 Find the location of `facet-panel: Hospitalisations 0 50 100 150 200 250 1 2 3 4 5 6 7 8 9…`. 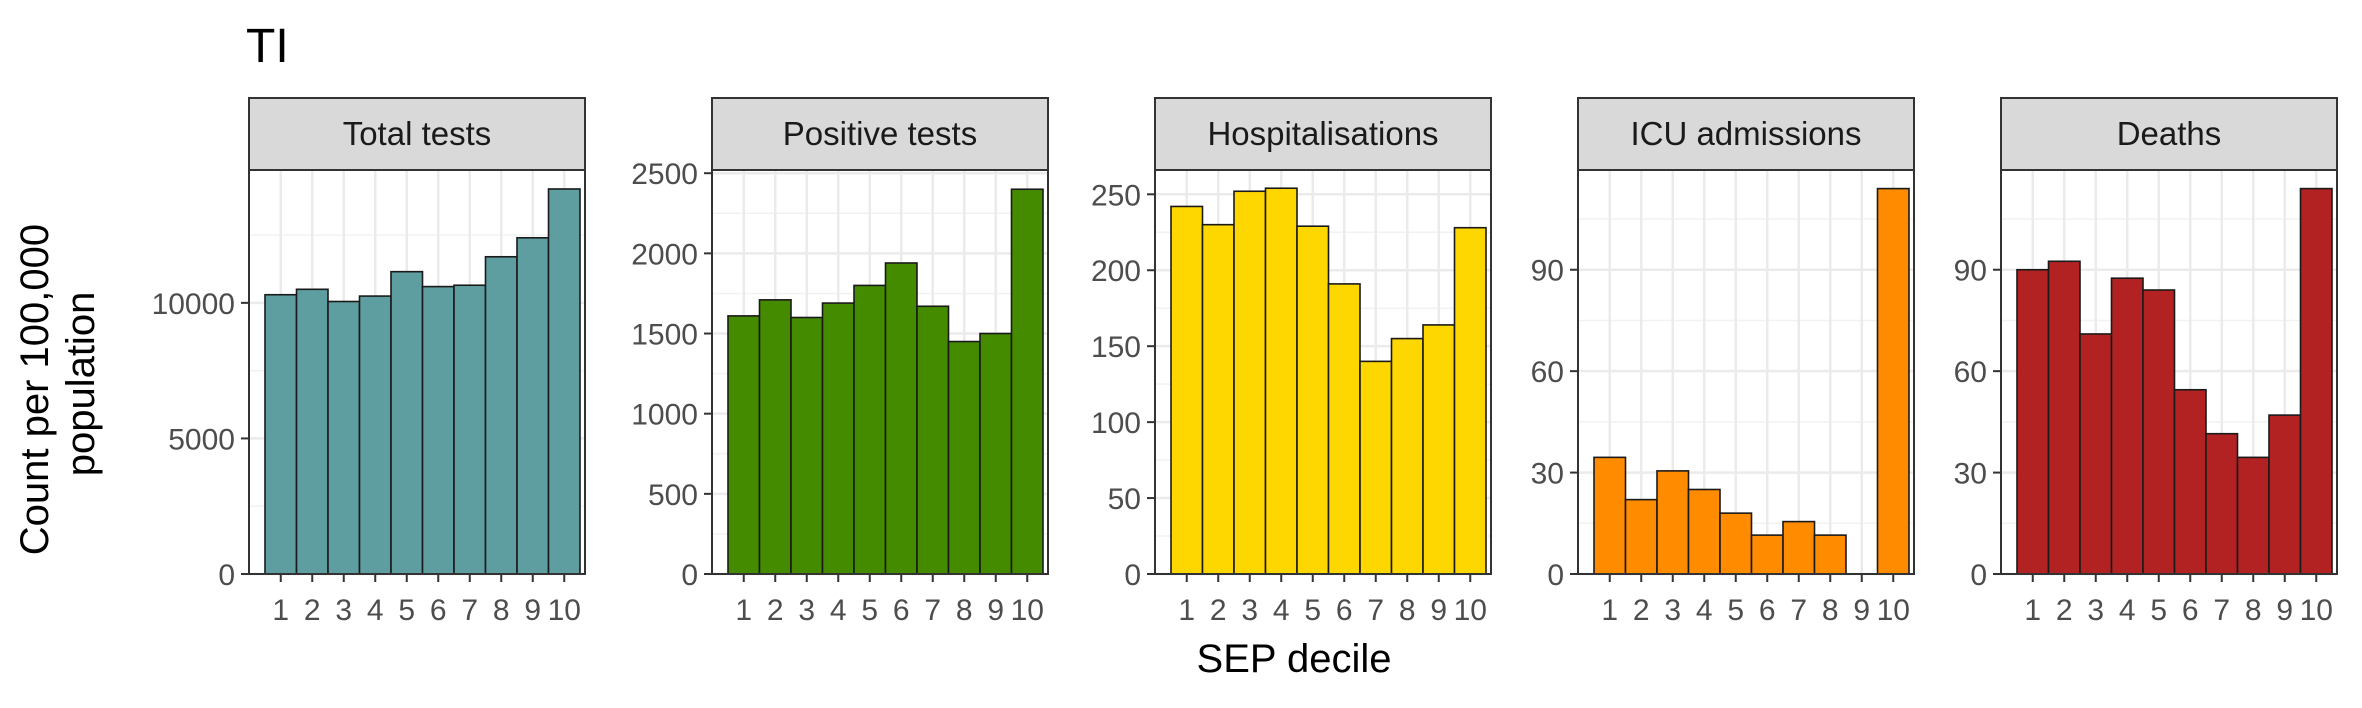

facet-panel: Hospitalisations 0 50 100 150 200 250 1 2 3 4 5 6 7 8 9… is located at coordinates (1291, 362).